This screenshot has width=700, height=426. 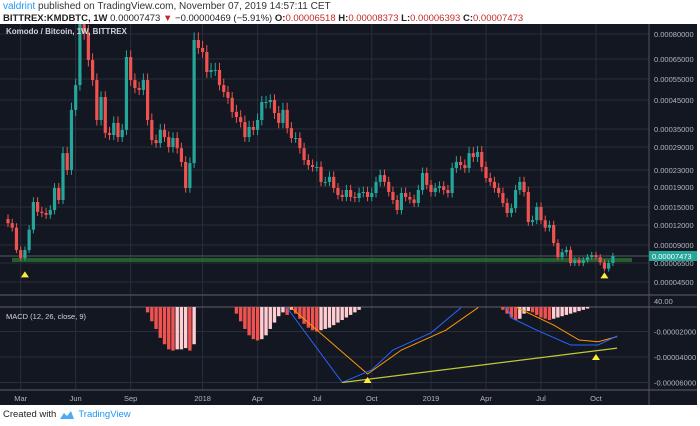 I want to click on price-axis-label: 0.00009000, so click(x=674, y=245).